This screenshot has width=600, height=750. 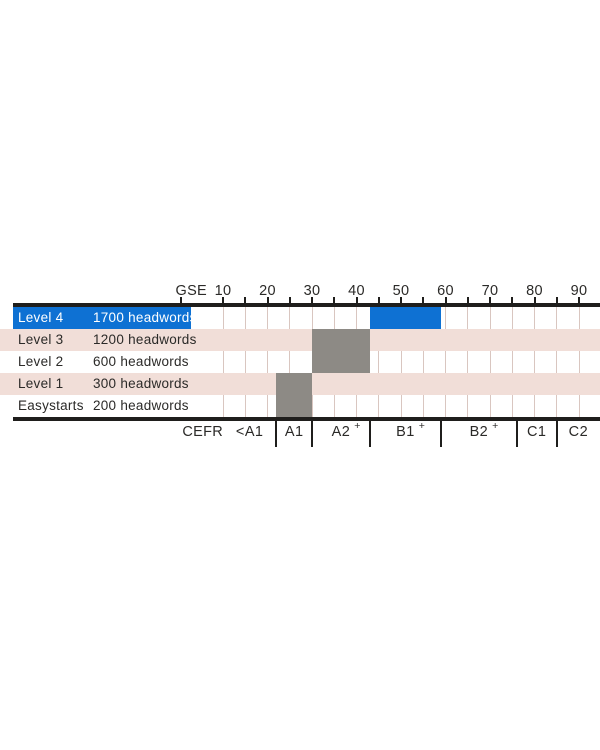 What do you see at coordinates (223, 291) in the screenshot?
I see `gse-tick-label: 10` at bounding box center [223, 291].